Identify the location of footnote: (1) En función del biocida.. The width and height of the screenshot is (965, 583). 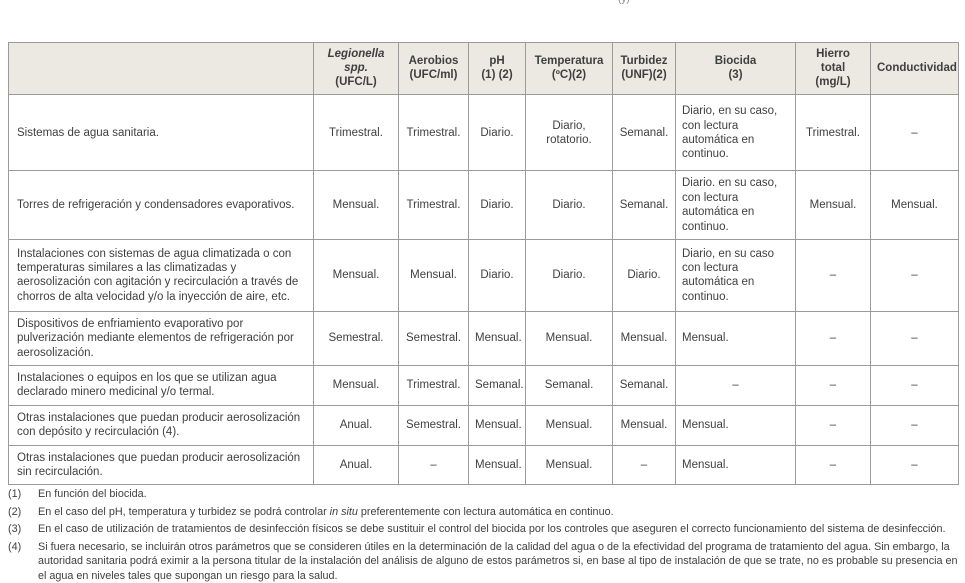
(483, 494).